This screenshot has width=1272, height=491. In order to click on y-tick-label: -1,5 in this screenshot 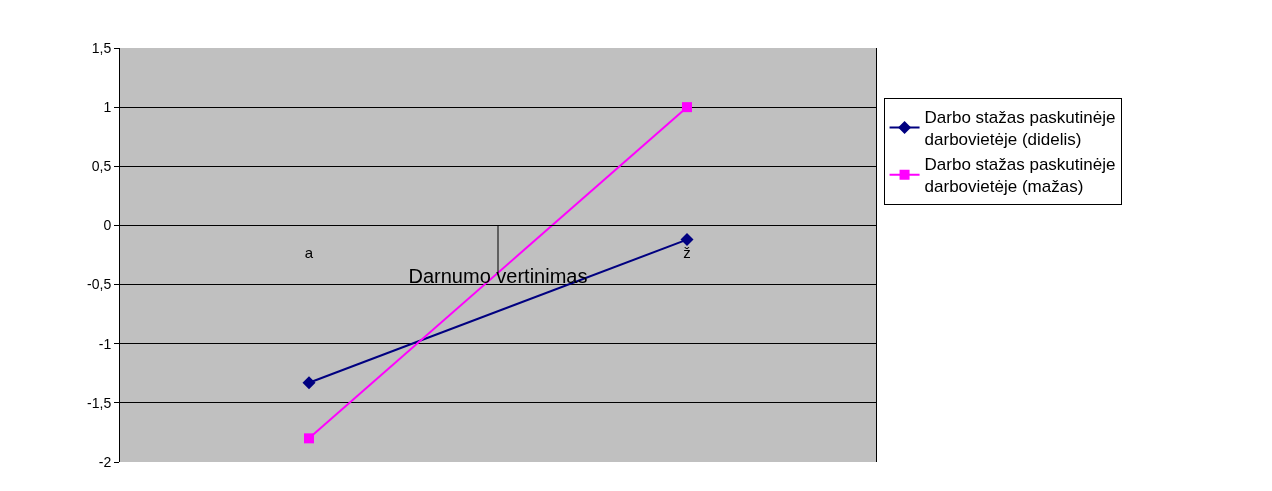, I will do `click(99, 402)`.